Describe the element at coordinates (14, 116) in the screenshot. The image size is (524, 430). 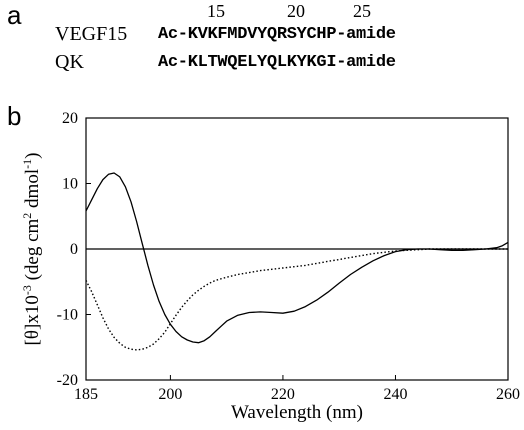
I see `panel-b-letter: b` at that location.